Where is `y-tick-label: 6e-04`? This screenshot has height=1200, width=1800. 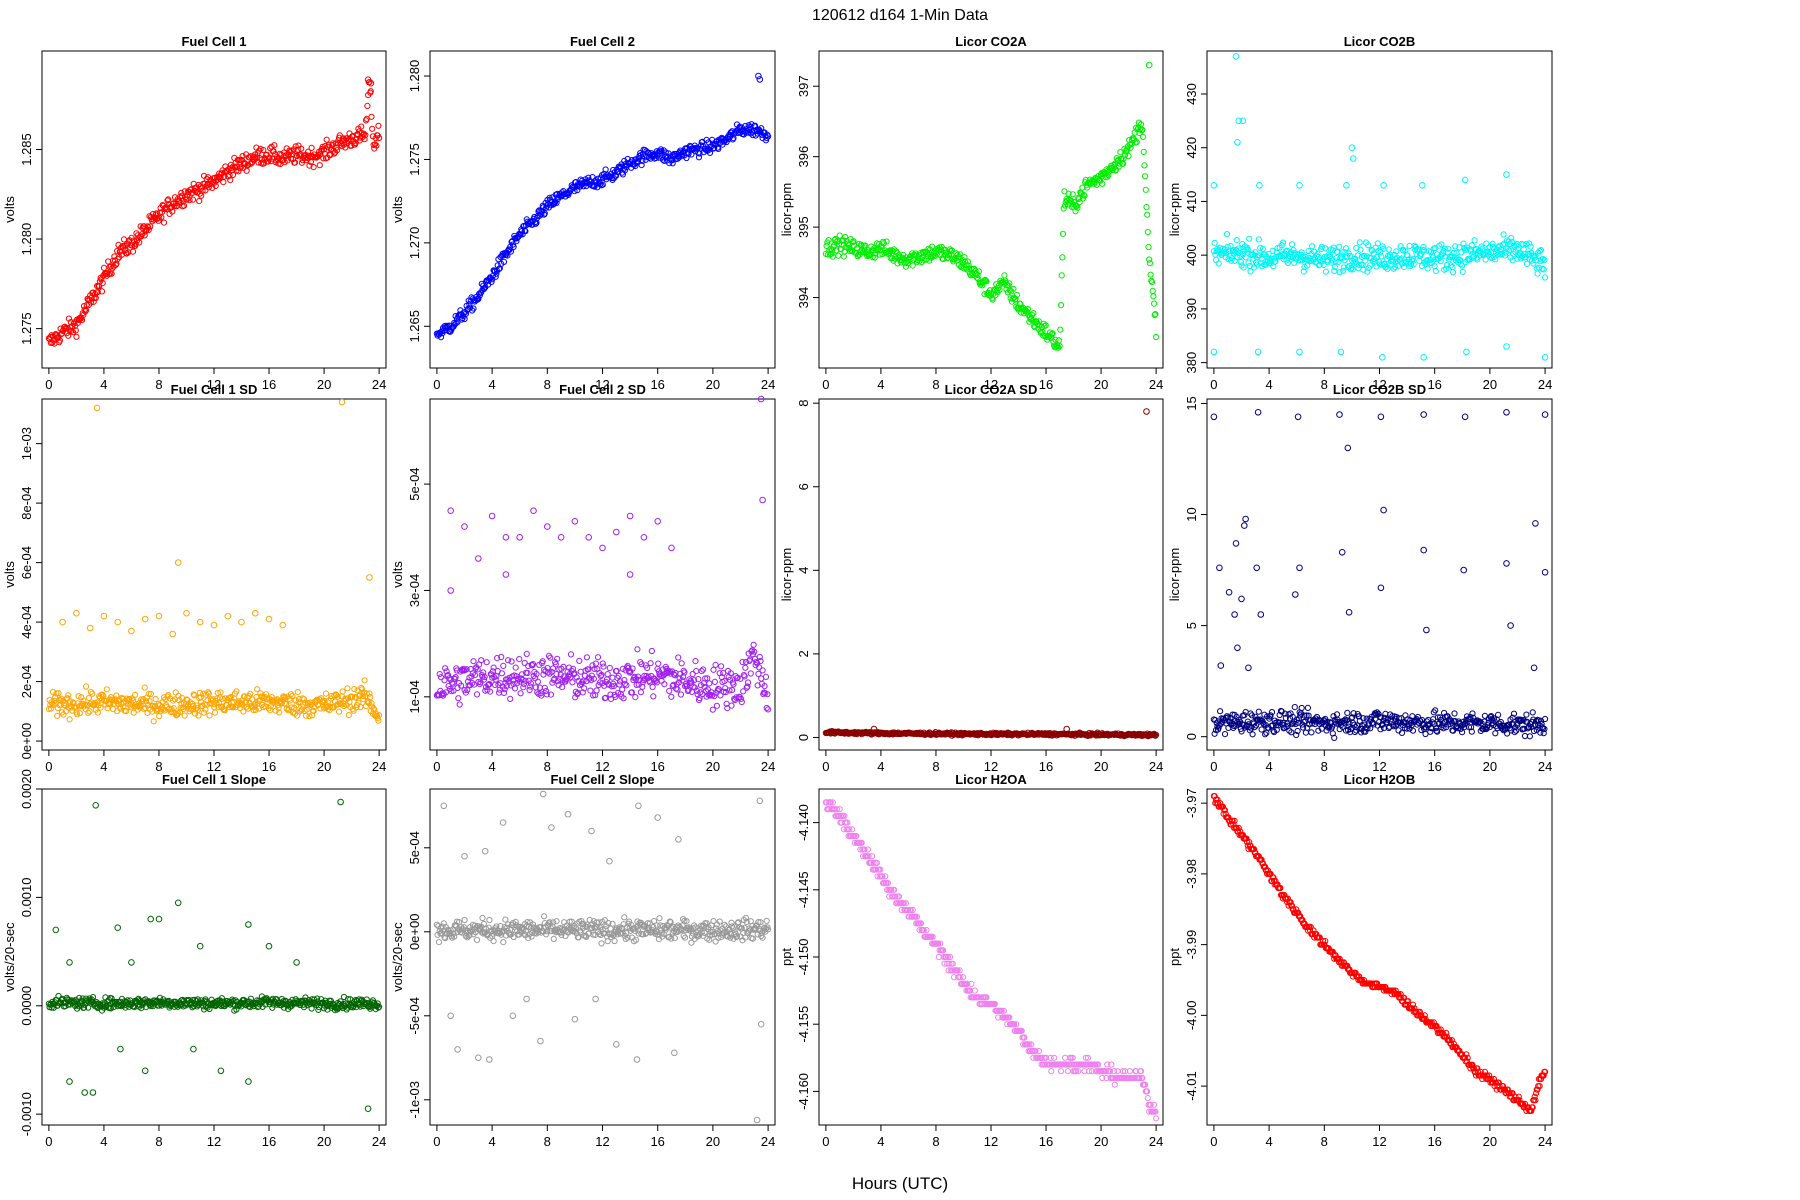 y-tick-label: 6e-04 is located at coordinates (26, 562).